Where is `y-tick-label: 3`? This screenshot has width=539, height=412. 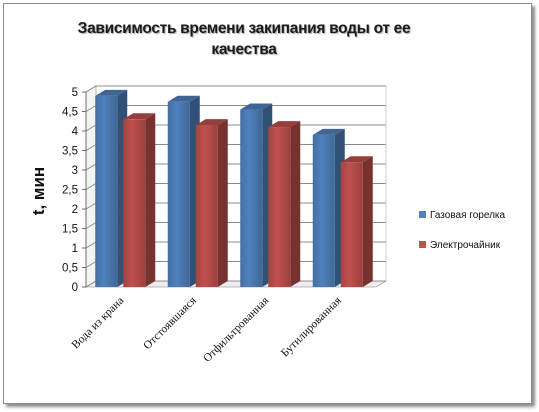 y-tick-label: 3 is located at coordinates (75, 171).